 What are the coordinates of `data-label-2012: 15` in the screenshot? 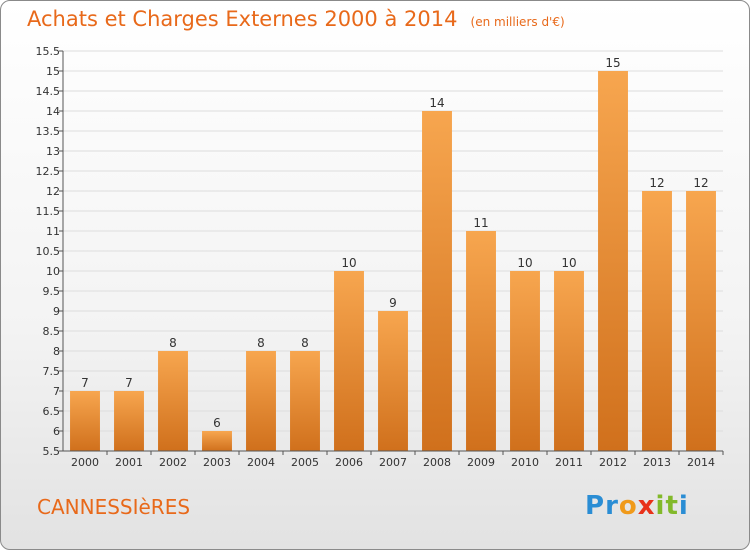 It's located at (612, 63).